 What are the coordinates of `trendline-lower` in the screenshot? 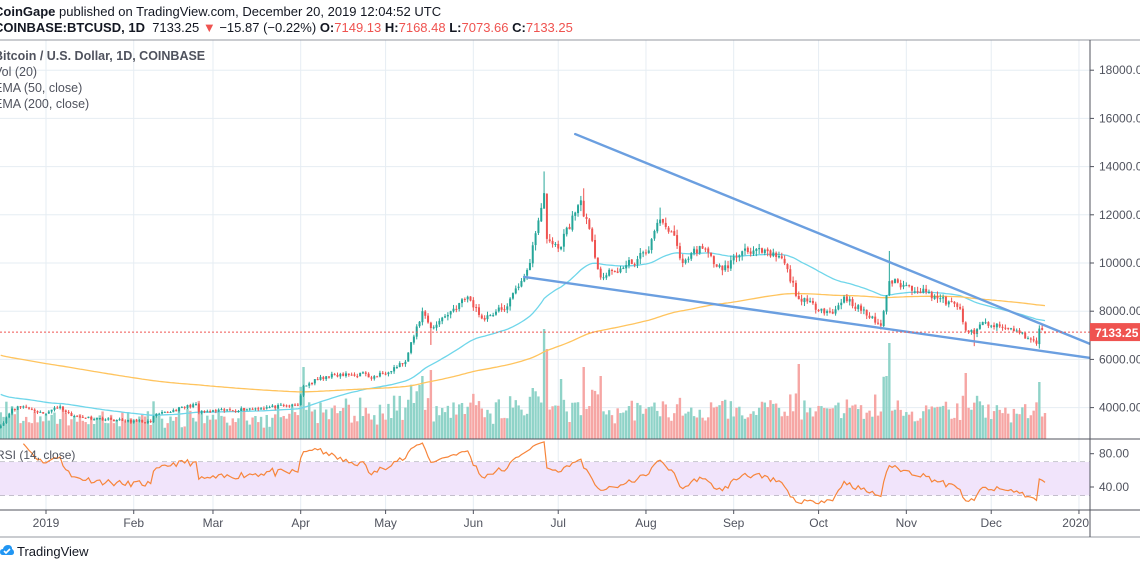 It's located at (807, 317).